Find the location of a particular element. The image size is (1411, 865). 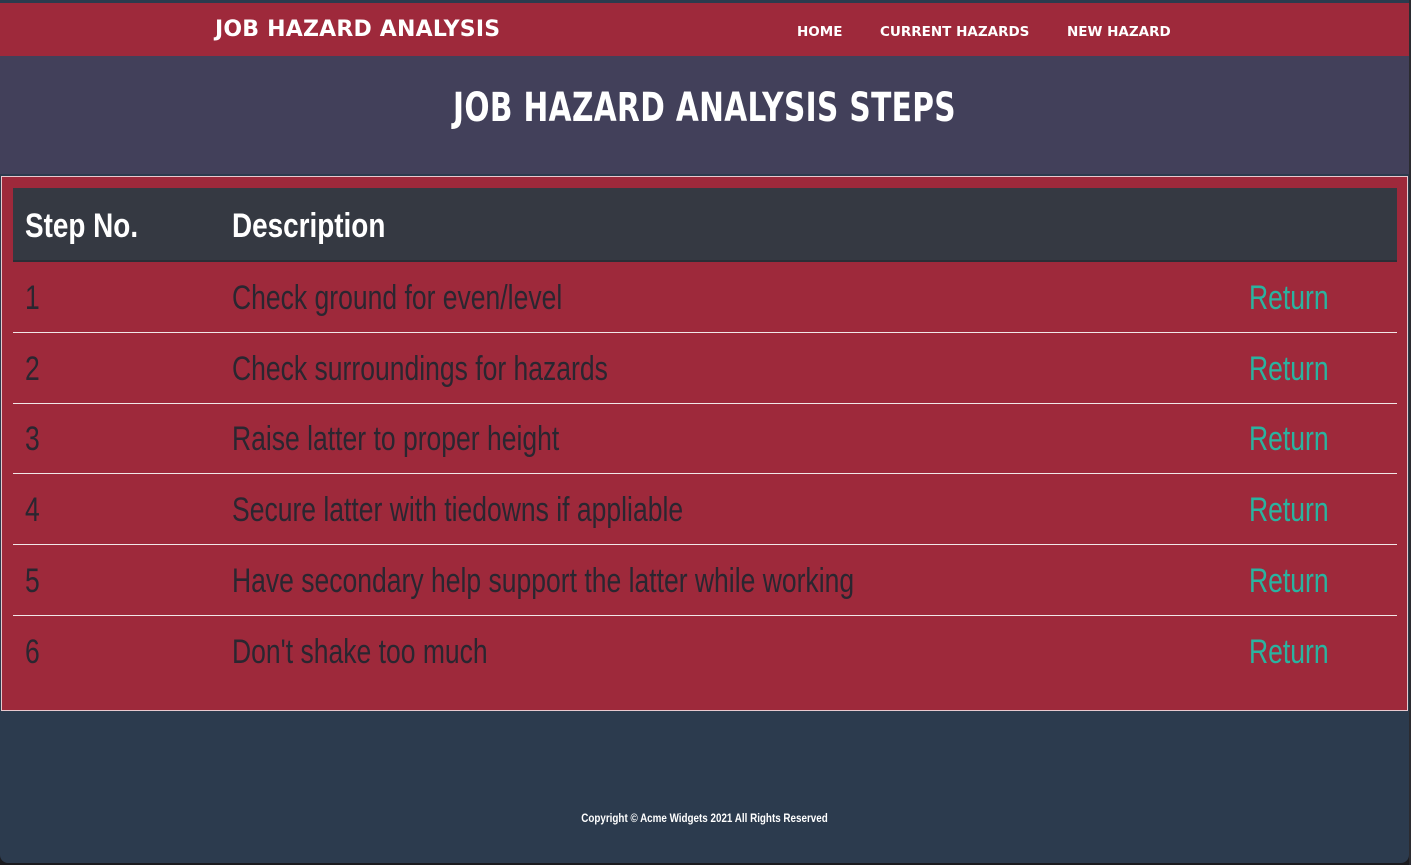

step-number: 3 is located at coordinates (32, 439).